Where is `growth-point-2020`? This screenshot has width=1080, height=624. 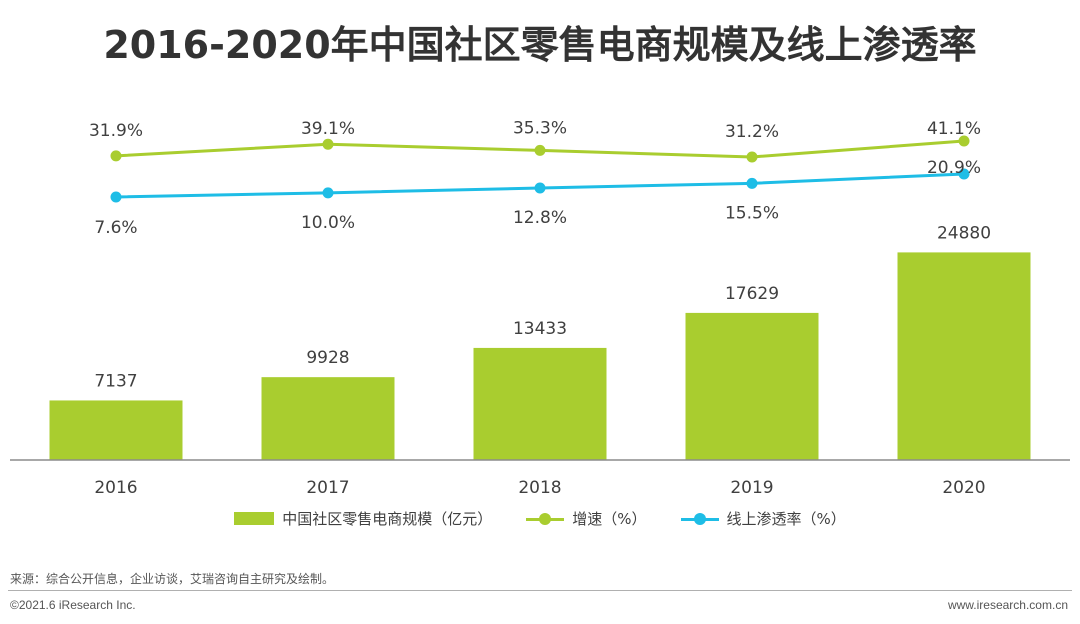 growth-point-2020 is located at coordinates (964, 141).